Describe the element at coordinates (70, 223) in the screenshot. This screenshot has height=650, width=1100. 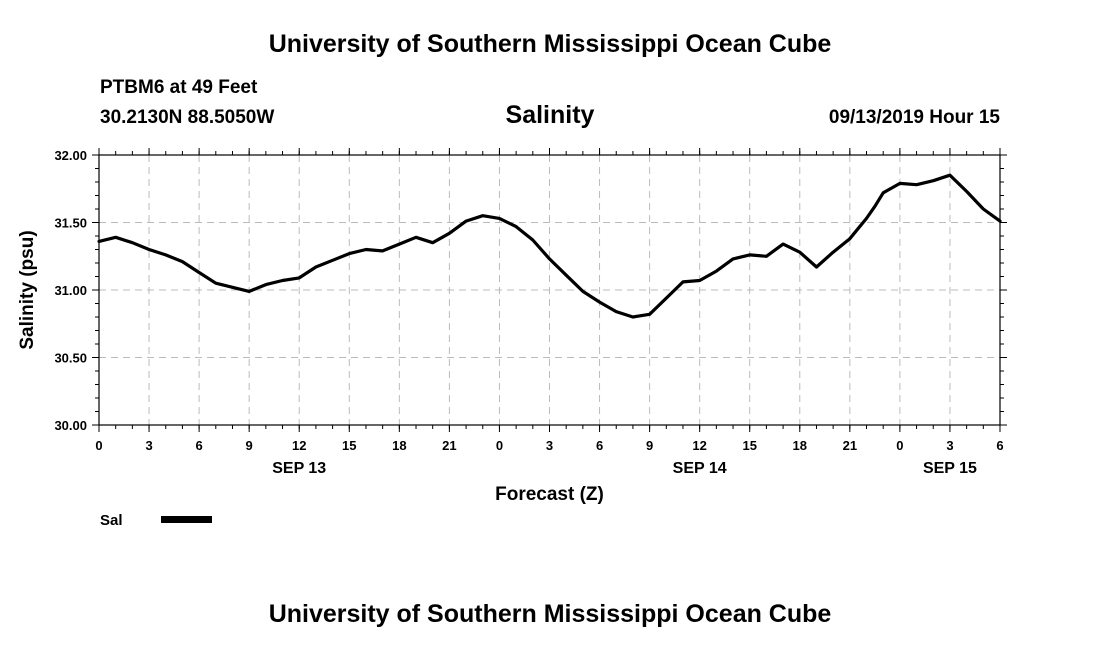
I see `y-tick-label: 31.50` at that location.